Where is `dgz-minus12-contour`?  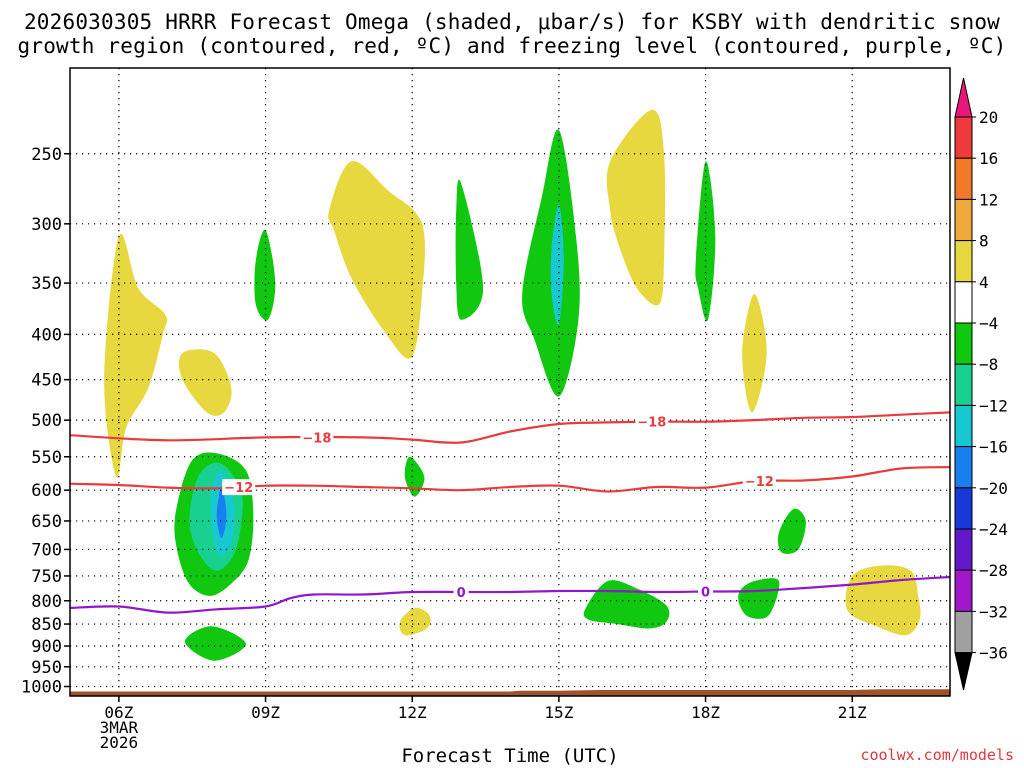 dgz-minus12-contour is located at coordinates (510, 479).